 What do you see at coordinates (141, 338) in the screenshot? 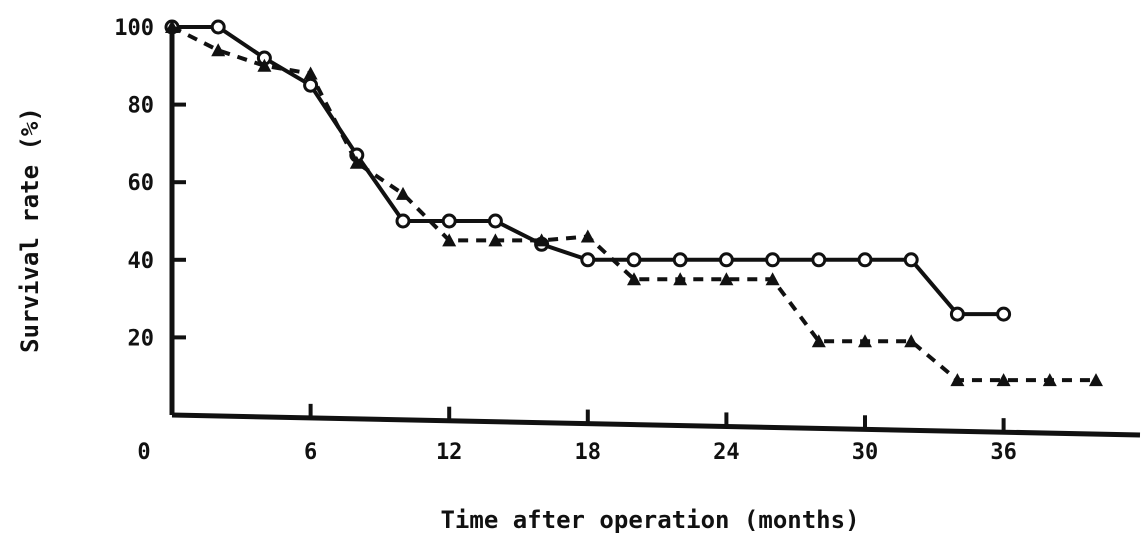
I see `y-tick-label: 20` at bounding box center [141, 338].